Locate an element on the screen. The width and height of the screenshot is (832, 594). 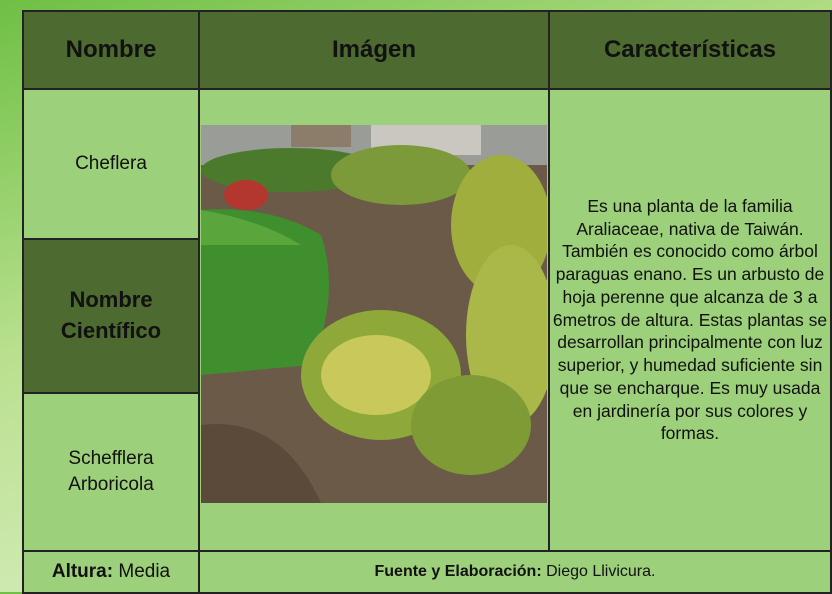
height-value: Media is located at coordinates (144, 571).